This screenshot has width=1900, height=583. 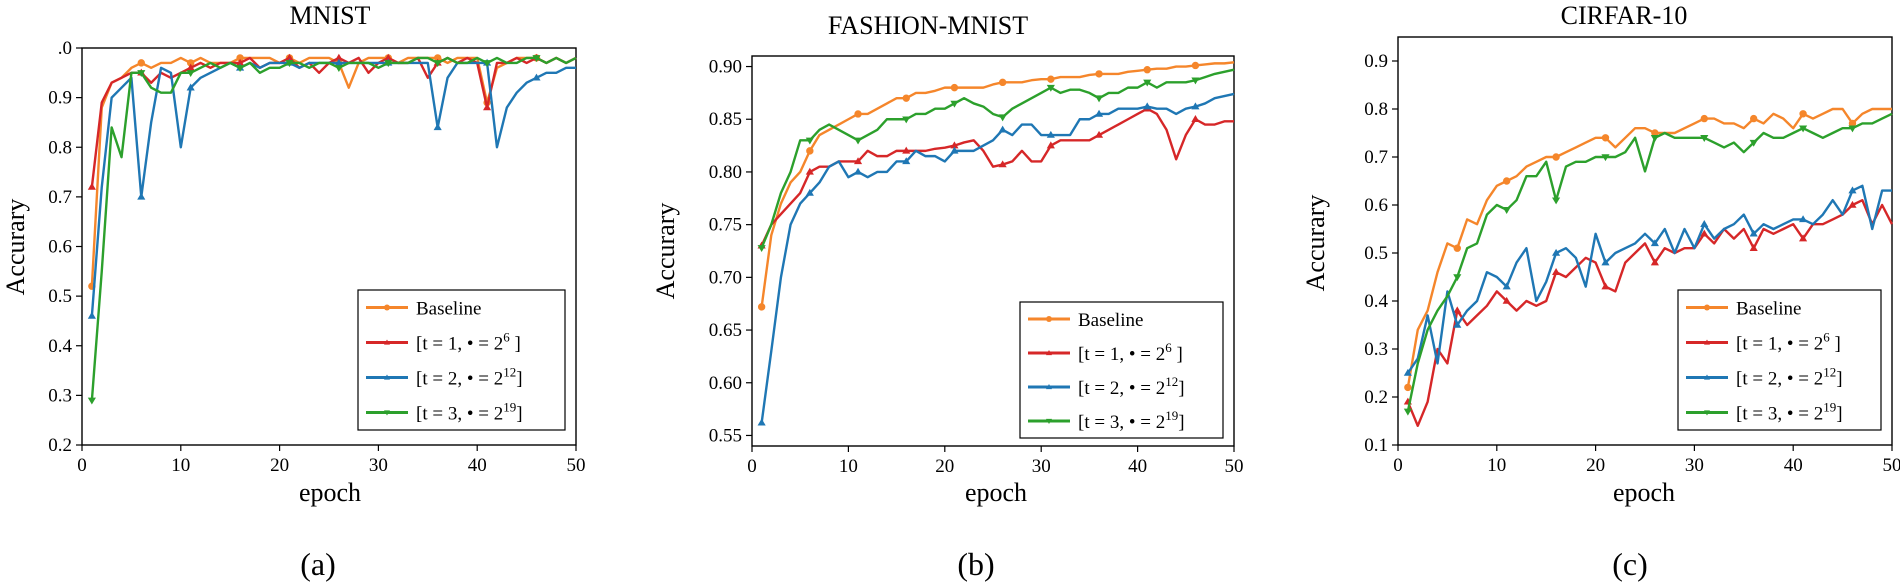 I want to click on x-axis-label: epoch, so click(x=996, y=492).